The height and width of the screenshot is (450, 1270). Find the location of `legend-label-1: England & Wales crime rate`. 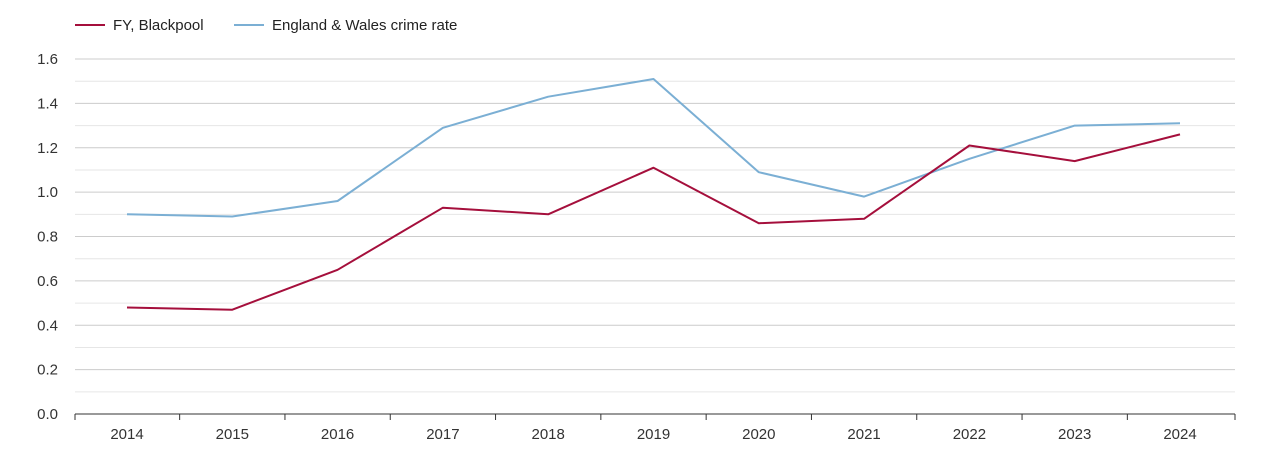

legend-label-1: England & Wales crime rate is located at coordinates (364, 25).